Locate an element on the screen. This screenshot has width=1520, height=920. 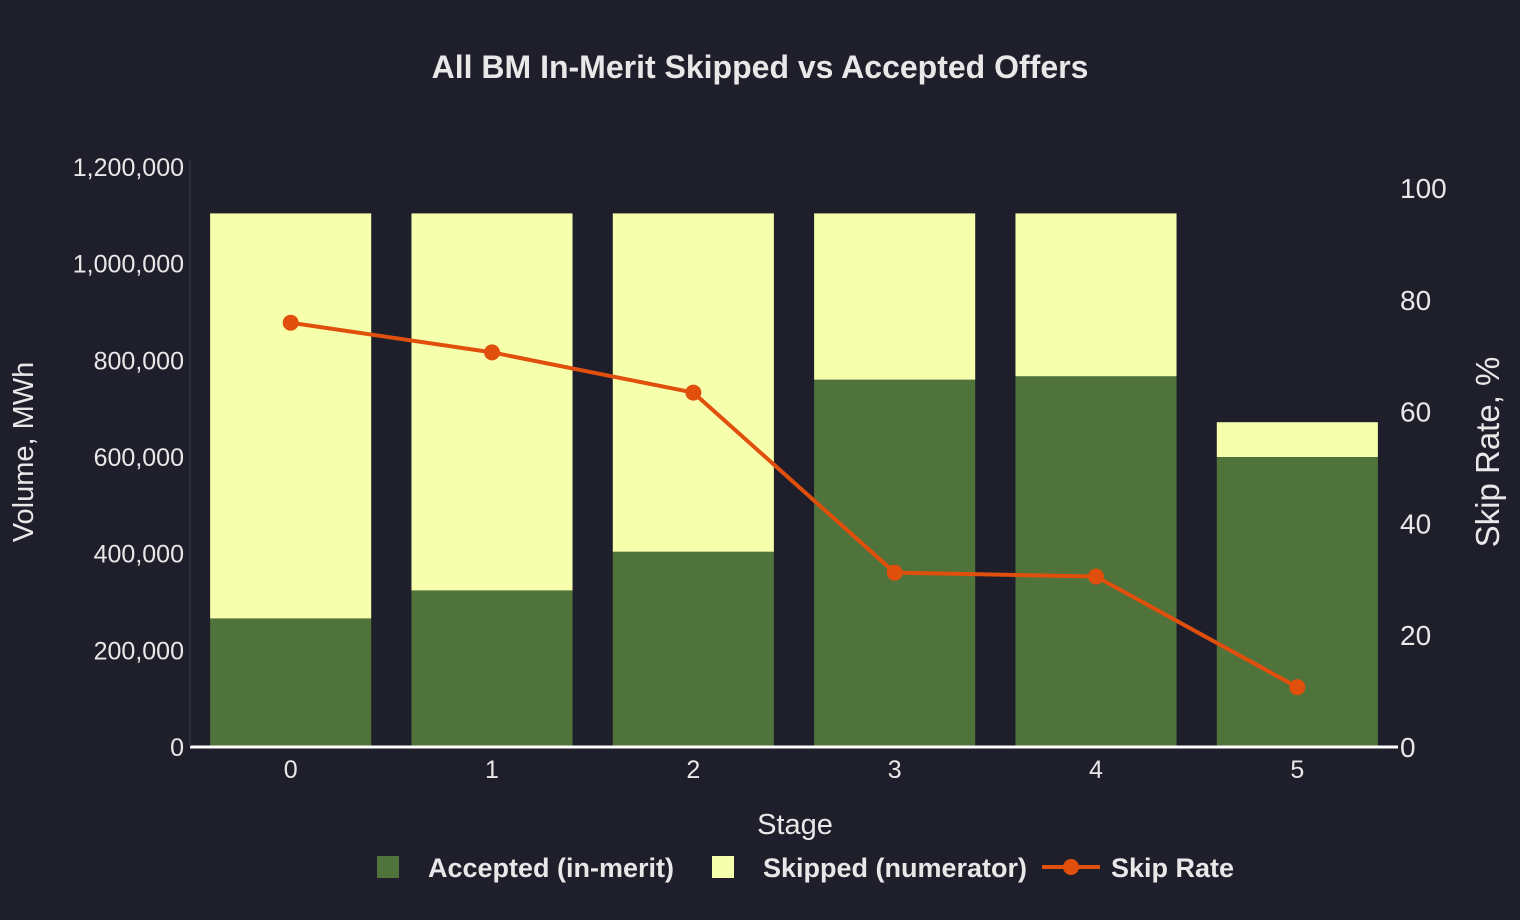
y-tick-label: 1,200,000 is located at coordinates (128, 168).